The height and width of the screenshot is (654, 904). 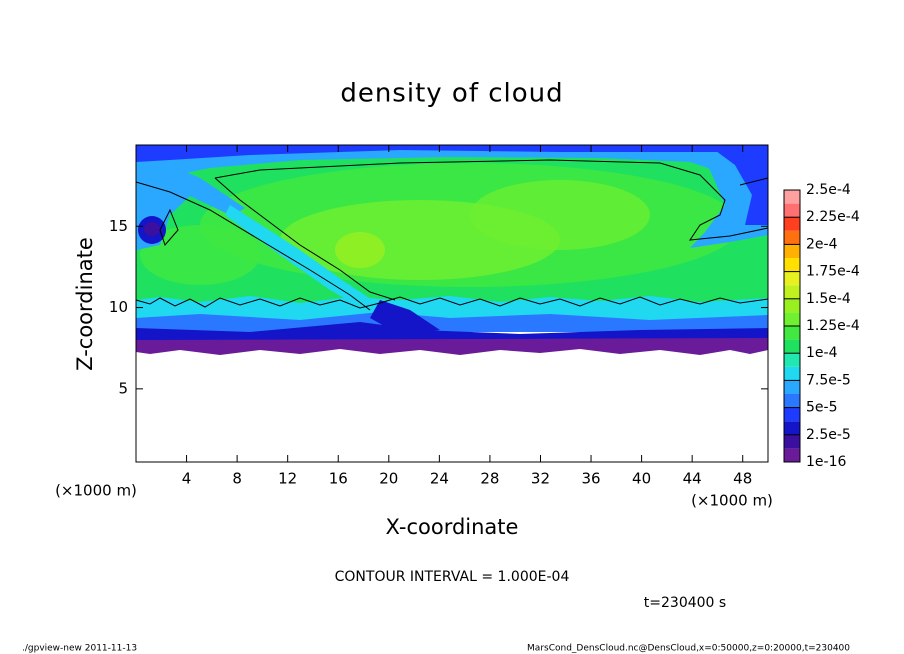 What do you see at coordinates (439, 479) in the screenshot?
I see `x-tick-label: 24` at bounding box center [439, 479].